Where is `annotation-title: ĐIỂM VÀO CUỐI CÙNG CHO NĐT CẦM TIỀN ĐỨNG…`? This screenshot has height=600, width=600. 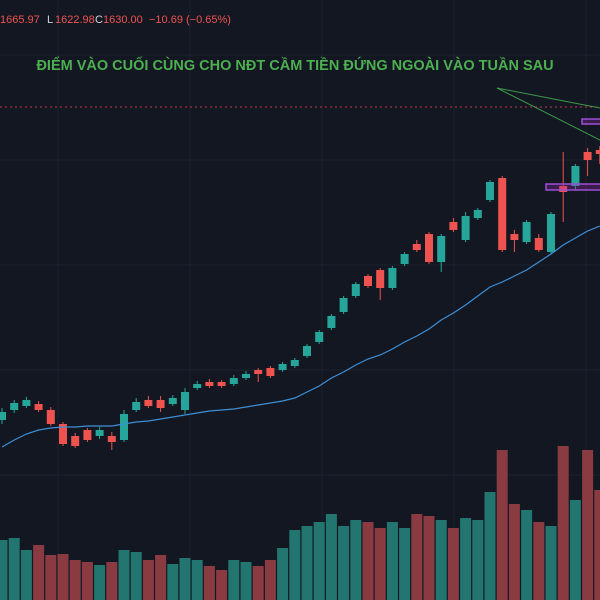
annotation-title: ĐIỂM VÀO CUỐI CÙNG CHO NĐT CẦM TIỀN ĐỨNG… is located at coordinates (294, 65).